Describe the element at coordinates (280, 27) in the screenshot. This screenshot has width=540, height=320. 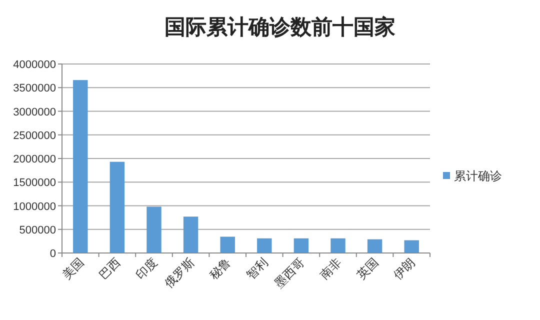
I see `chart-title: 国际累计确诊数前十国家` at that location.